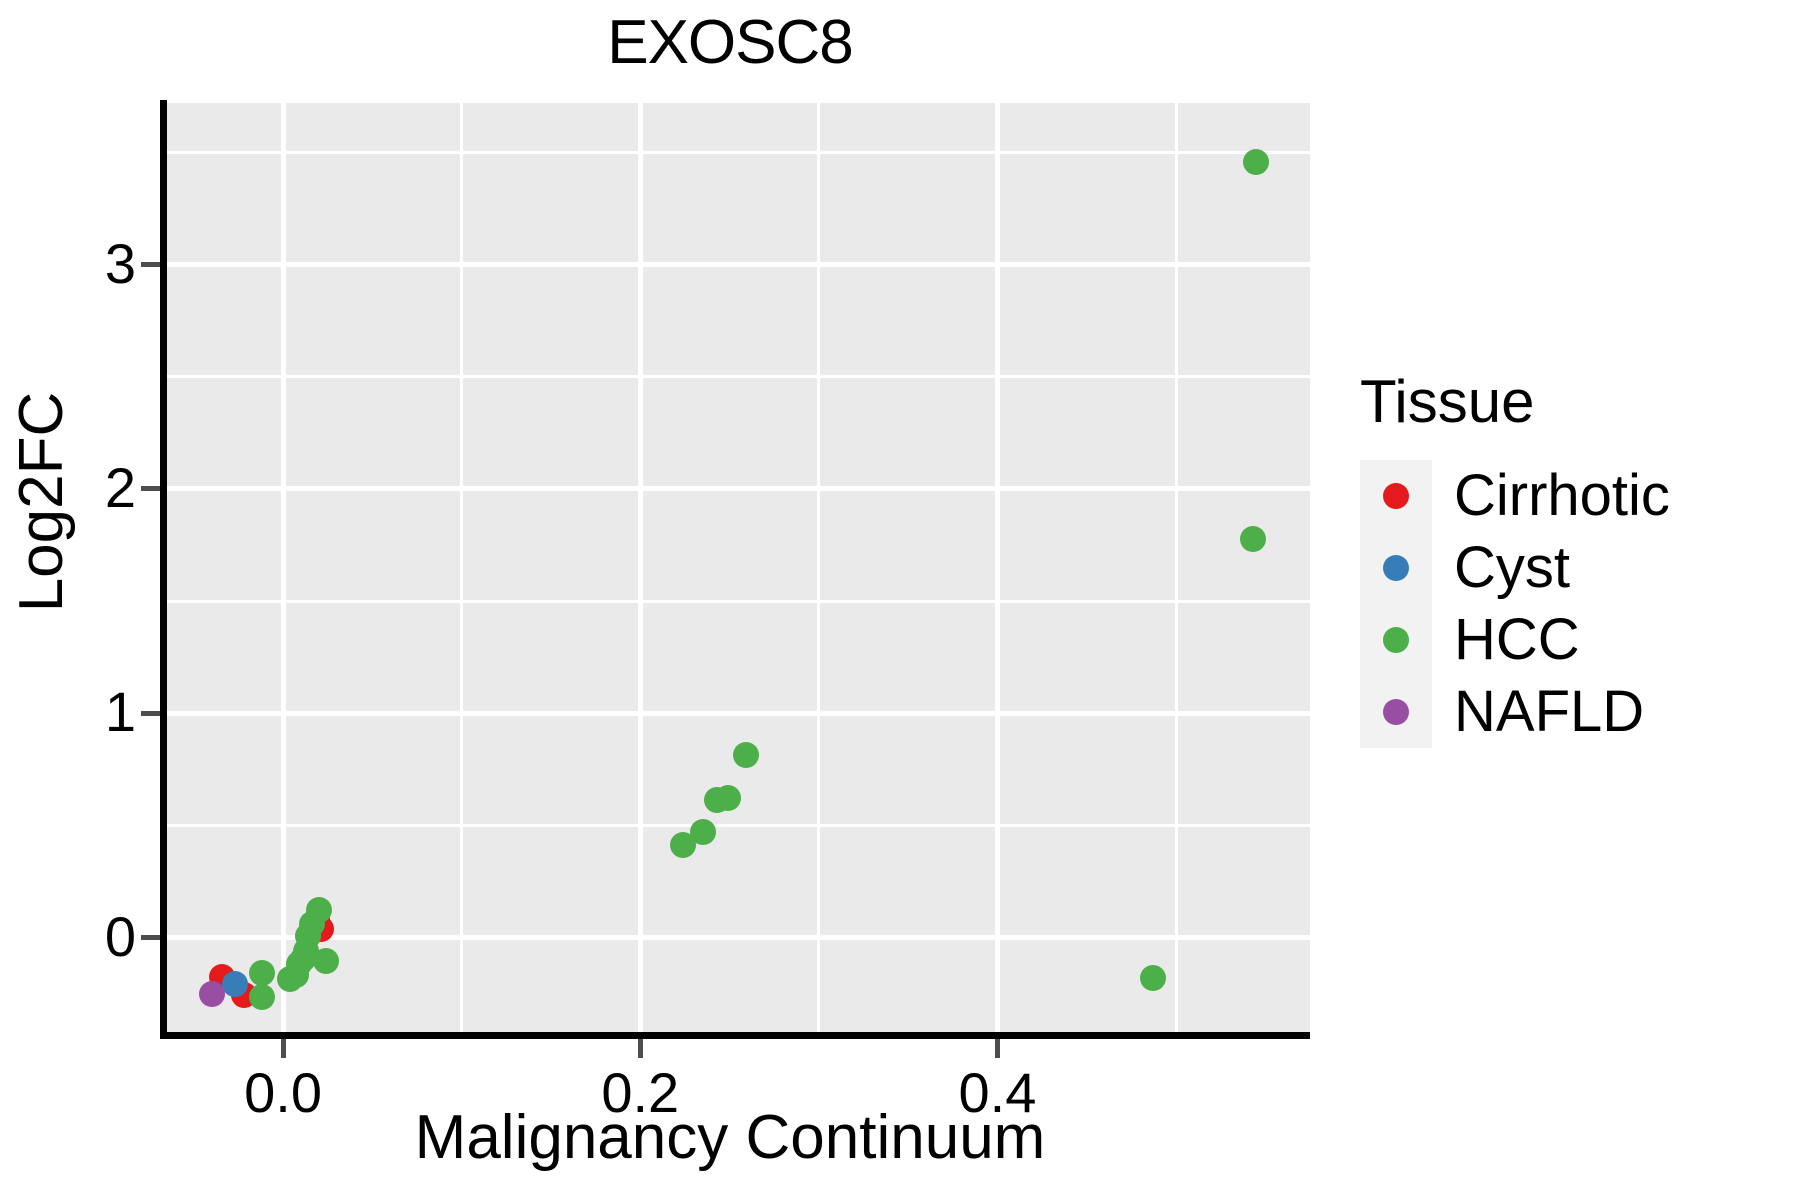  Describe the element at coordinates (735, 1035) in the screenshot. I see `x-axis-line` at that location.